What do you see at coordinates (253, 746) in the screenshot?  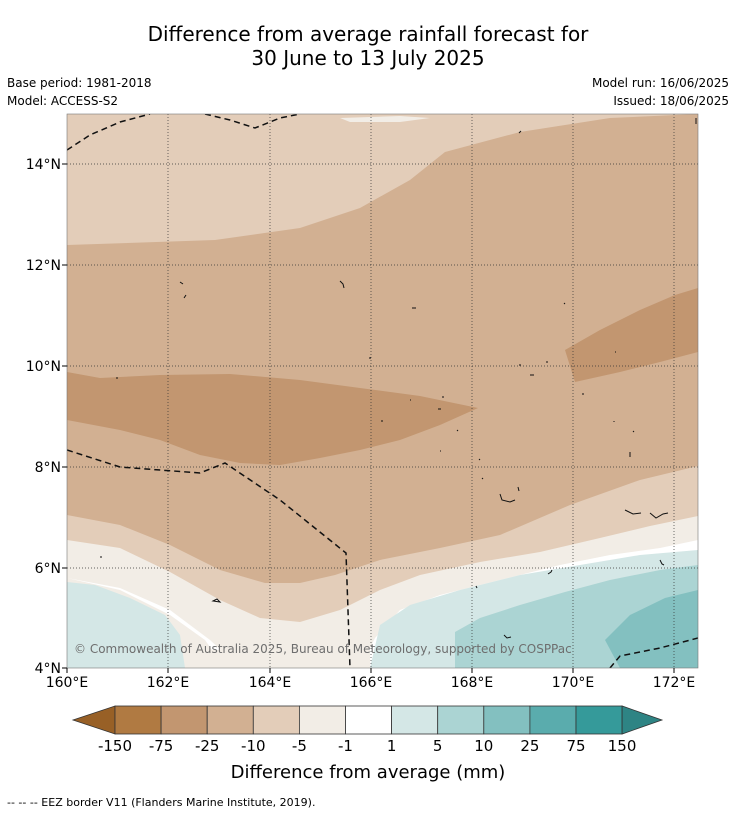 I see `legend-tick-label: -10` at bounding box center [253, 746].